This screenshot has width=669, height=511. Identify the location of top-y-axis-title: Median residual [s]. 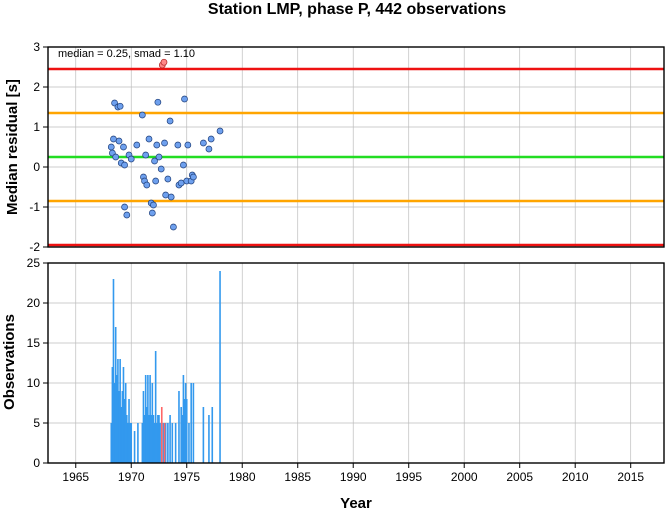
(12, 147).